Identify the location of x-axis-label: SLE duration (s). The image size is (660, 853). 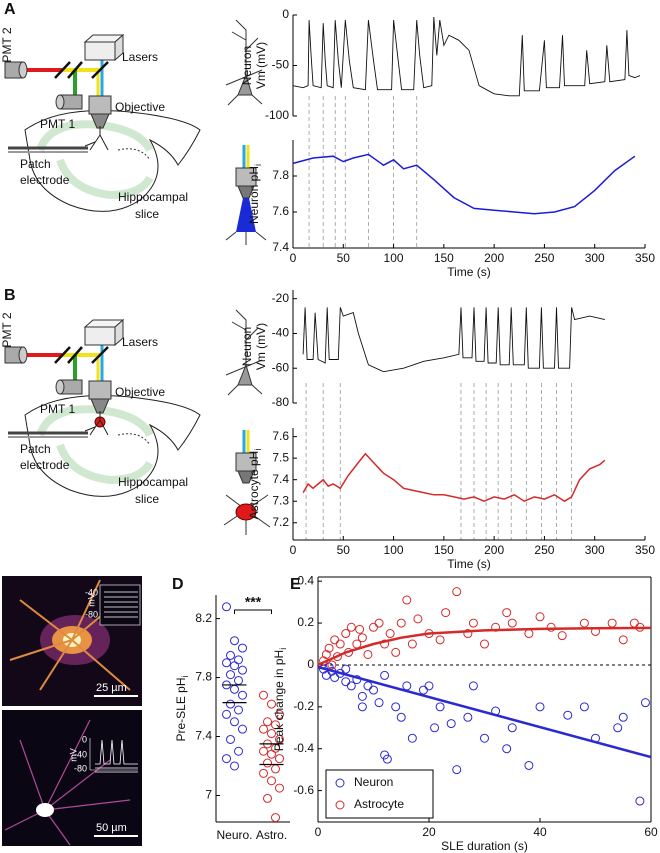
(484, 846).